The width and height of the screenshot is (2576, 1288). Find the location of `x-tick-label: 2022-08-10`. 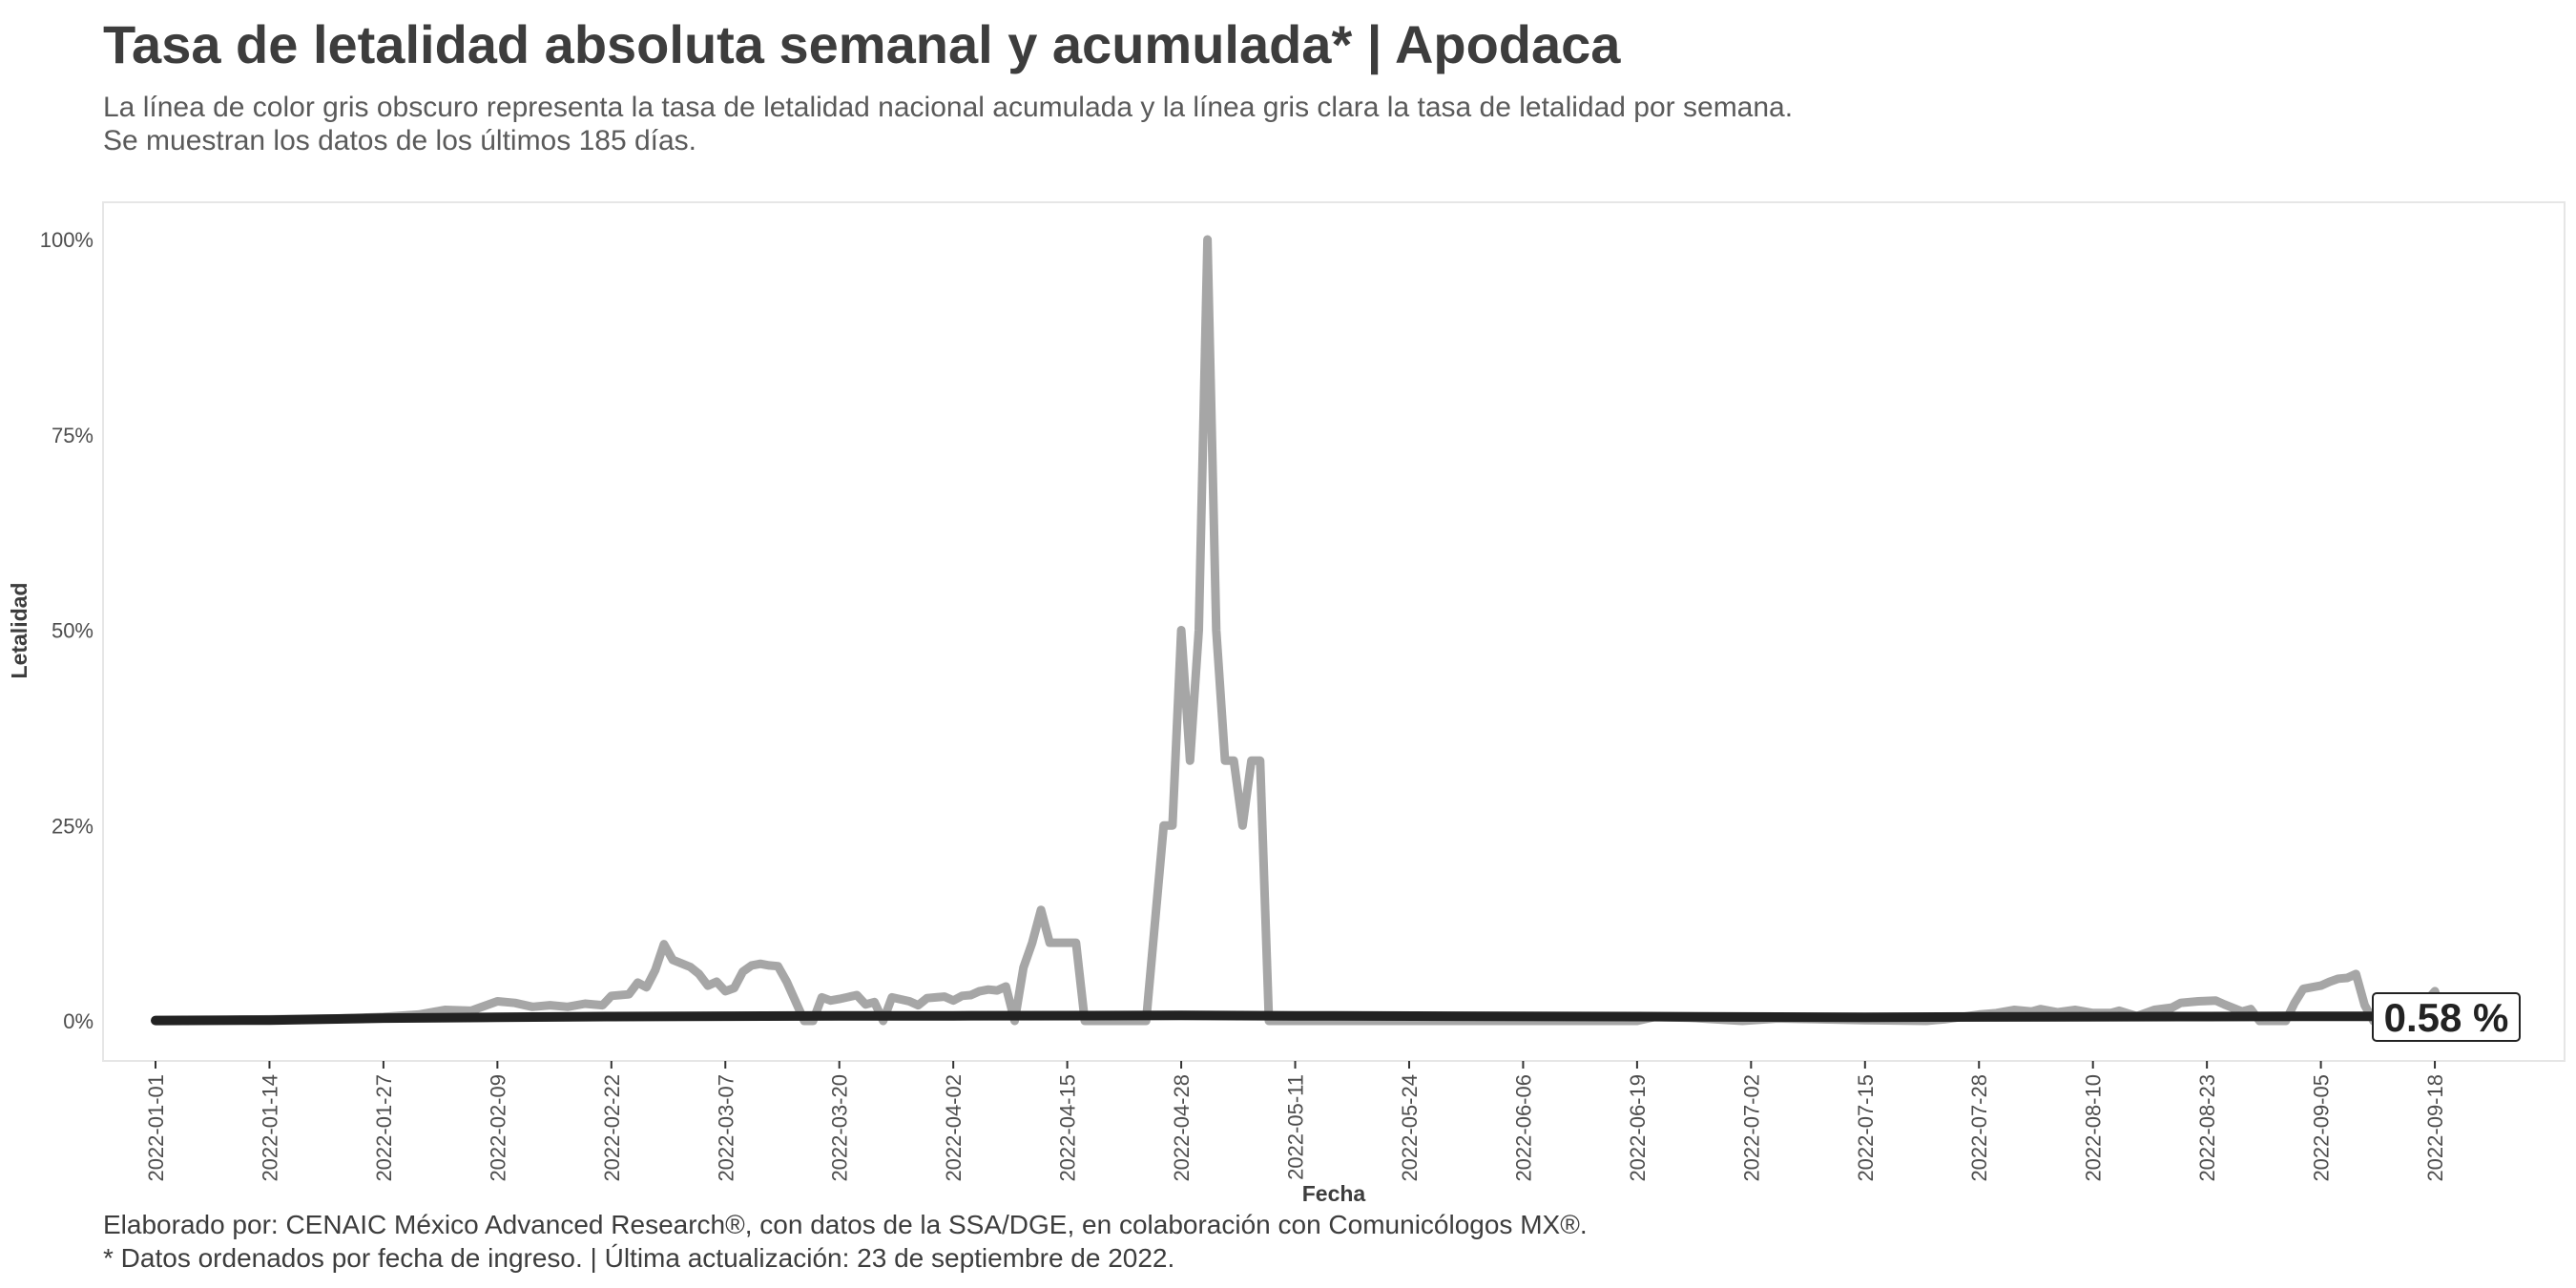

x-tick-label: 2022-08-10 is located at coordinates (2094, 1128).